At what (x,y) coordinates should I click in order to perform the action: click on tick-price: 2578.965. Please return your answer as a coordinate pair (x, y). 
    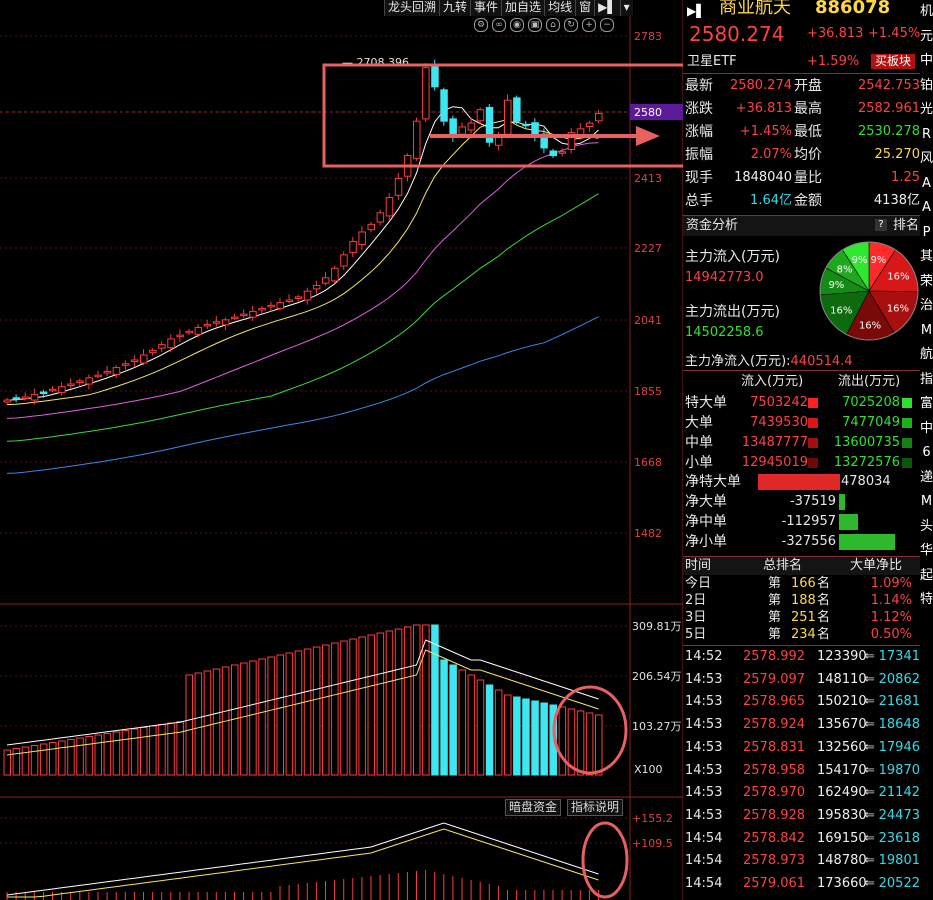
    Looking at the image, I should click on (774, 702).